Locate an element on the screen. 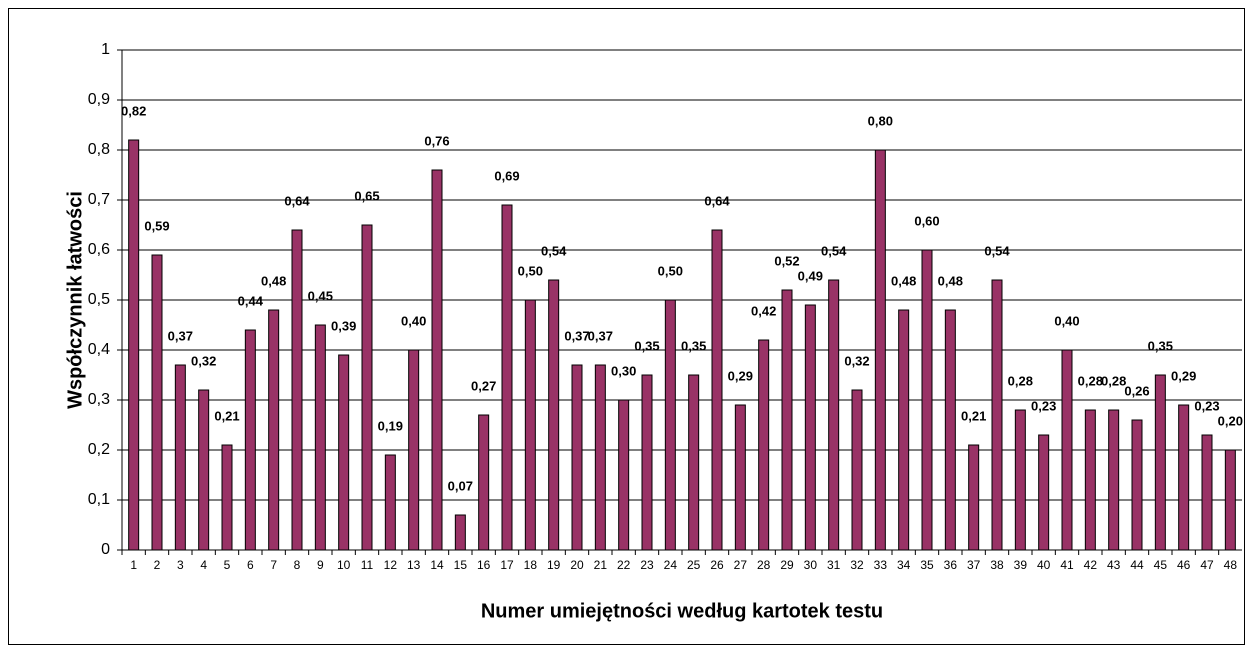 This screenshot has height=650, width=1252. x-tick-label: 33 is located at coordinates (881, 565).